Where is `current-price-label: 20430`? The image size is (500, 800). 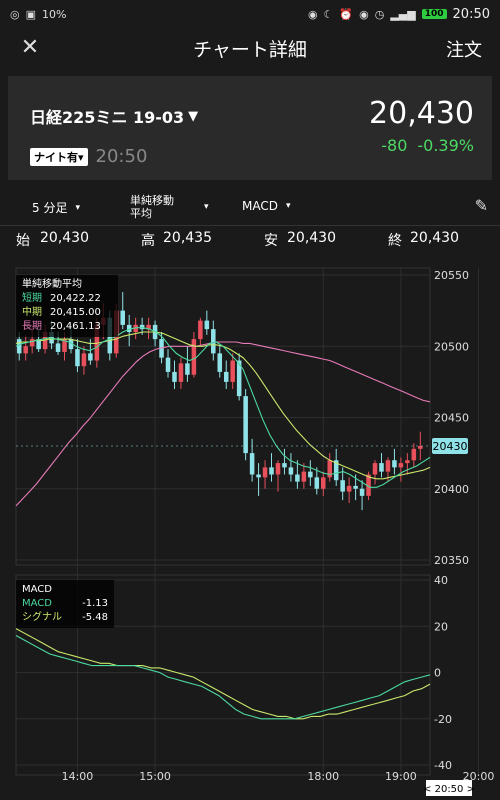 current-price-label: 20430 is located at coordinates (450, 446).